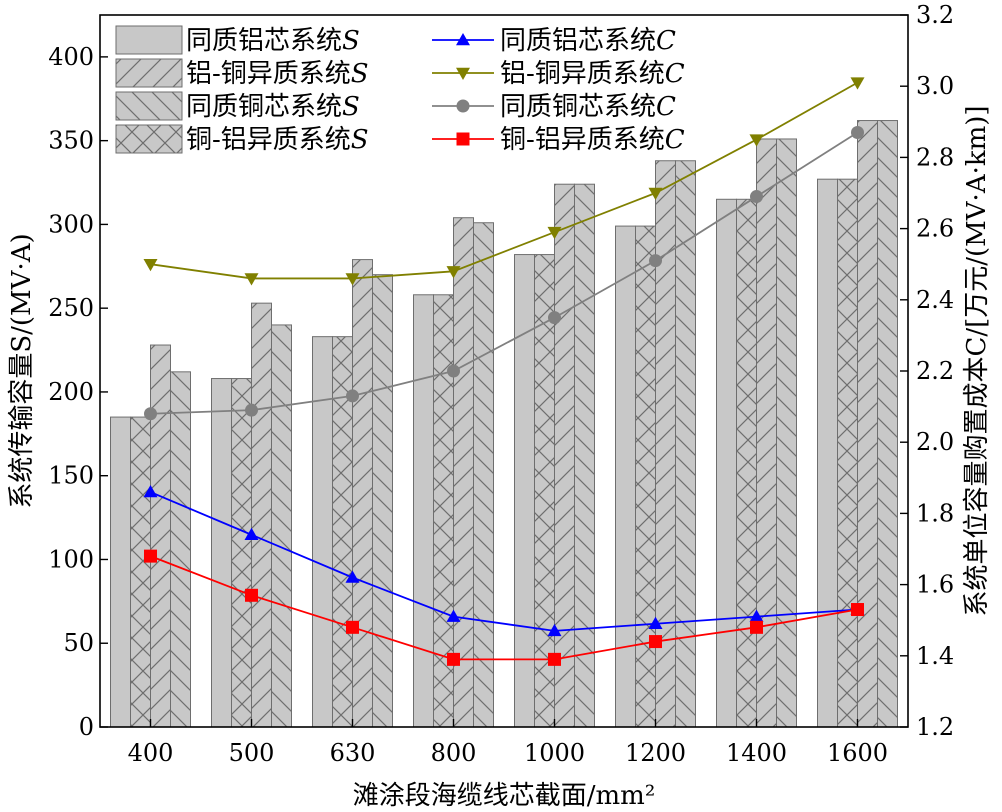  What do you see at coordinates (86, 727) in the screenshot?
I see `left-tick-label-0: 0` at bounding box center [86, 727].